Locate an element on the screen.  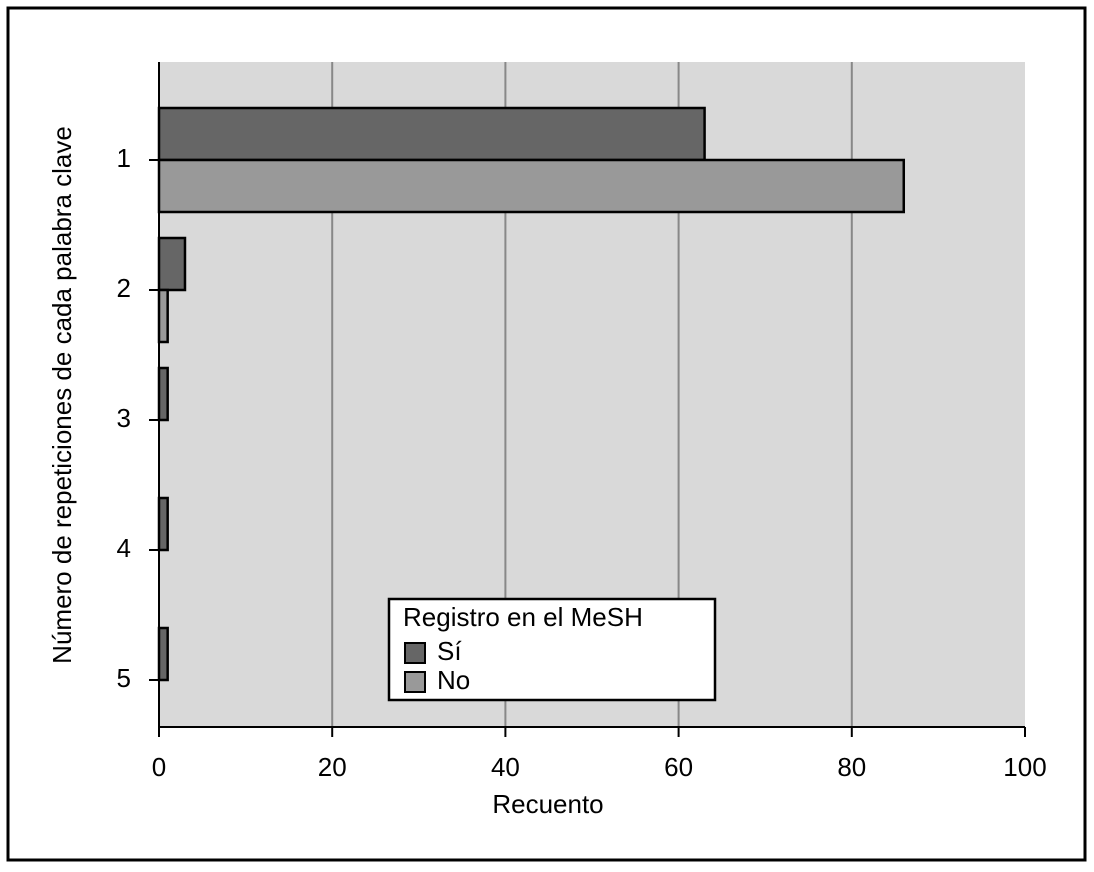
legend-title: Registro en el MeSH is located at coordinates (523, 617).